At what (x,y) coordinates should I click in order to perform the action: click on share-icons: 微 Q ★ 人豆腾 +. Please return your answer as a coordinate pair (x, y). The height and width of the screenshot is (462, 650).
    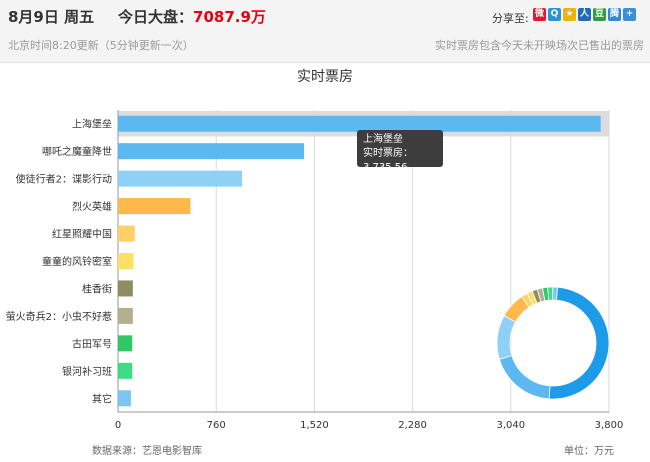
    Looking at the image, I should click on (584, 14).